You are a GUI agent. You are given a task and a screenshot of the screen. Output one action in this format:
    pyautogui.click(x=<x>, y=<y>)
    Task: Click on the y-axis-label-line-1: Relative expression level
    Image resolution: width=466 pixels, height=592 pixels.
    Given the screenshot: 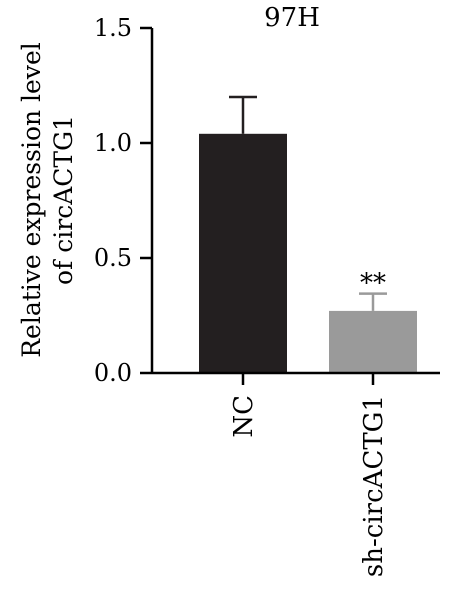 What is the action you would take?
    pyautogui.click(x=31, y=200)
    